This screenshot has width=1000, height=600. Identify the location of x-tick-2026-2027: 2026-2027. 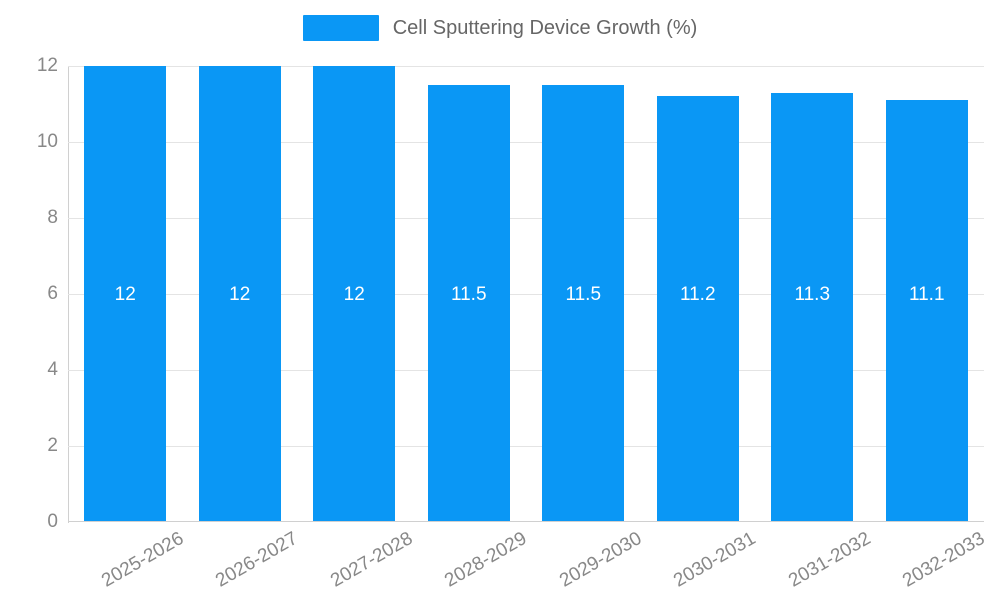
(257, 560).